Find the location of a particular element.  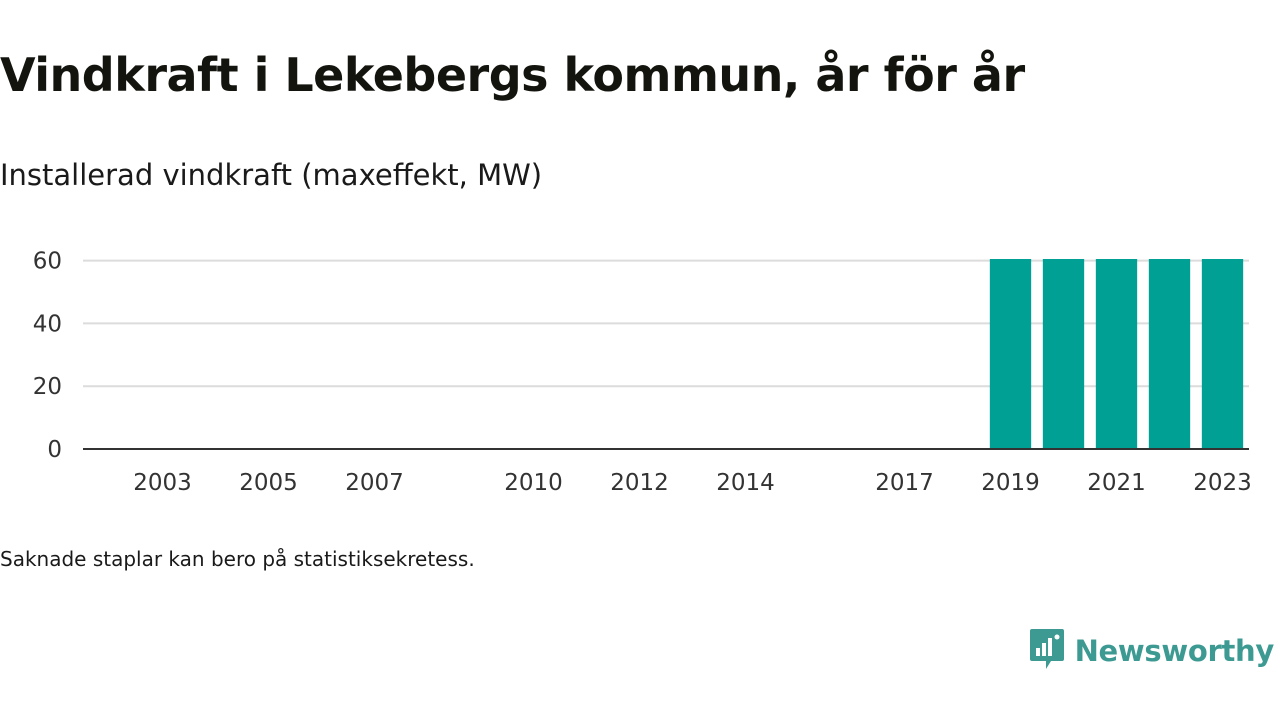

chart-title: Vindkraft i Lekebergs kommun, år för år is located at coordinates (512, 75).